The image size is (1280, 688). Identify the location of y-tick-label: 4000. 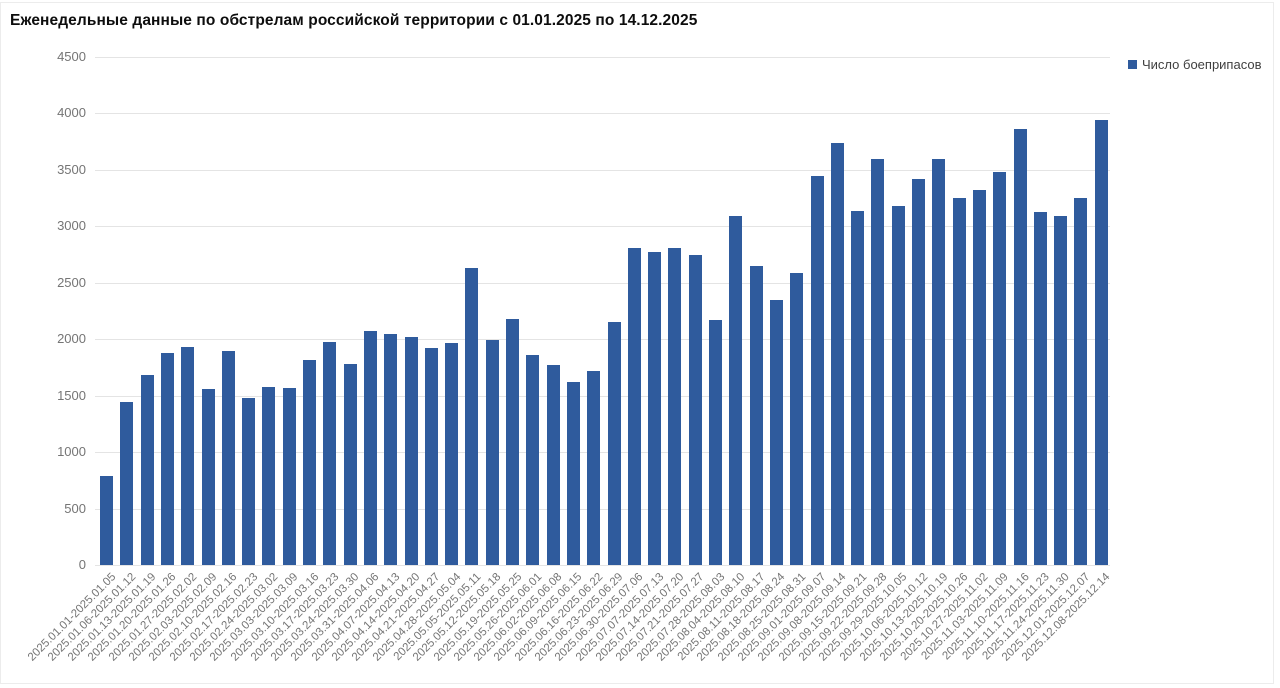
(71, 113).